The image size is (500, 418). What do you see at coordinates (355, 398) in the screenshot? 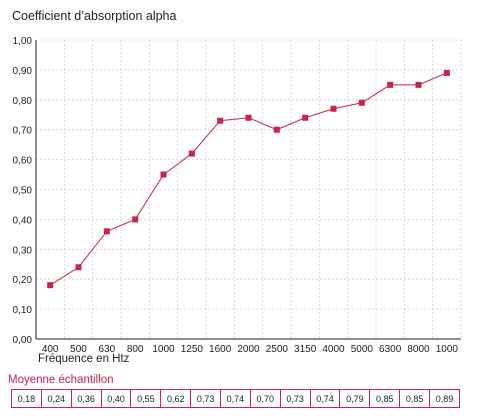
I see `sample-table-cell: 0,79` at bounding box center [355, 398].